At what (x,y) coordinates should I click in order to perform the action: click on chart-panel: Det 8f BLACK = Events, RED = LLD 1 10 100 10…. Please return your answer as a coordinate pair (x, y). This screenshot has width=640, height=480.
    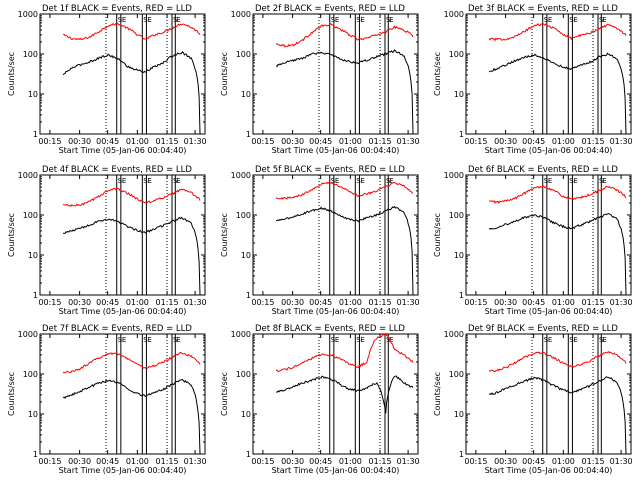
    Looking at the image, I should click on (320, 399).